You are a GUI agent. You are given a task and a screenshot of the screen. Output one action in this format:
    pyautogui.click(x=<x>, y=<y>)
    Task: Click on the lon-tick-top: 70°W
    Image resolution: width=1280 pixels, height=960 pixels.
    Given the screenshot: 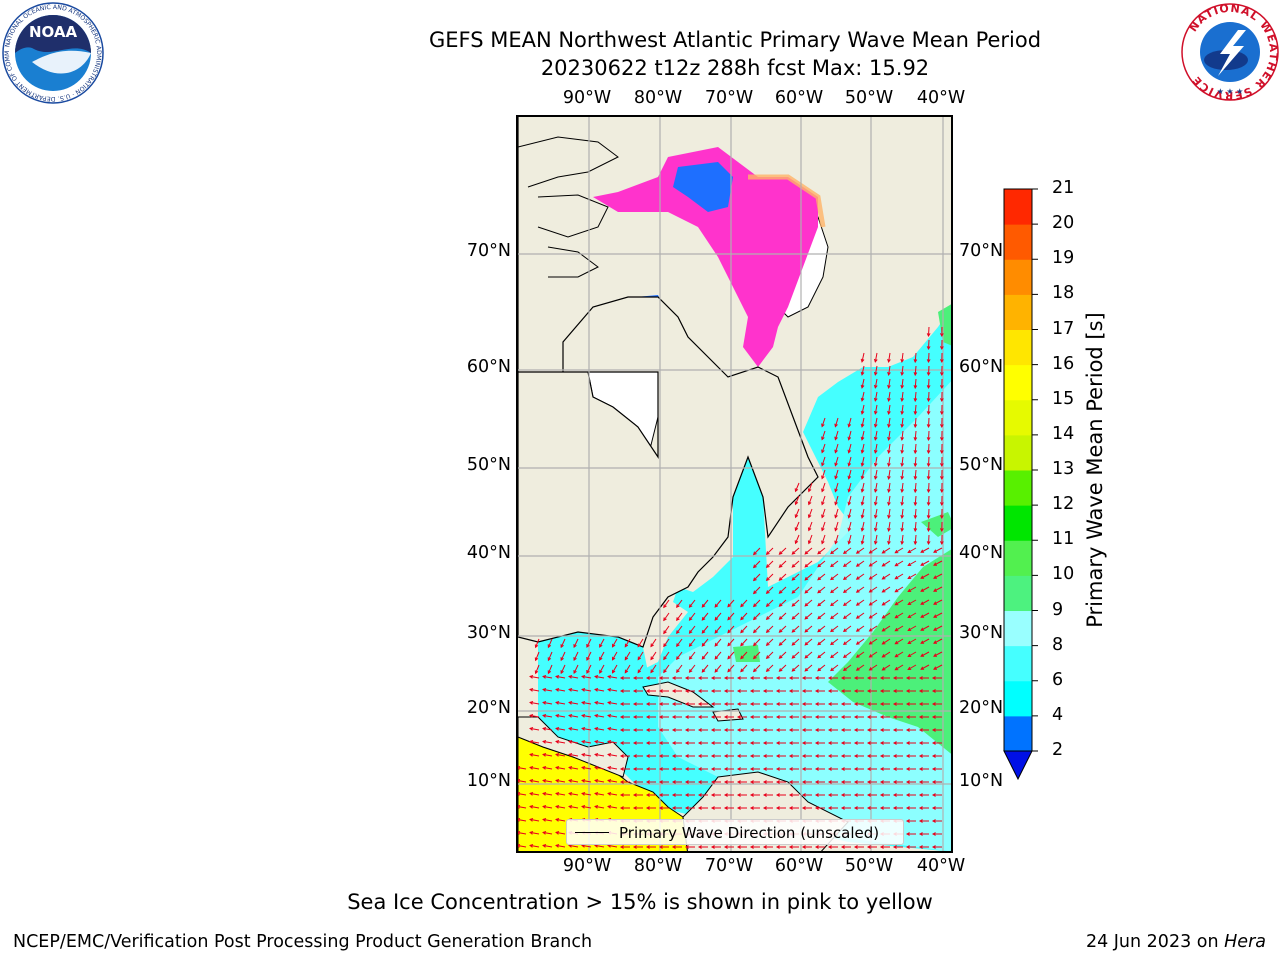 What is the action you would take?
    pyautogui.click(x=729, y=98)
    